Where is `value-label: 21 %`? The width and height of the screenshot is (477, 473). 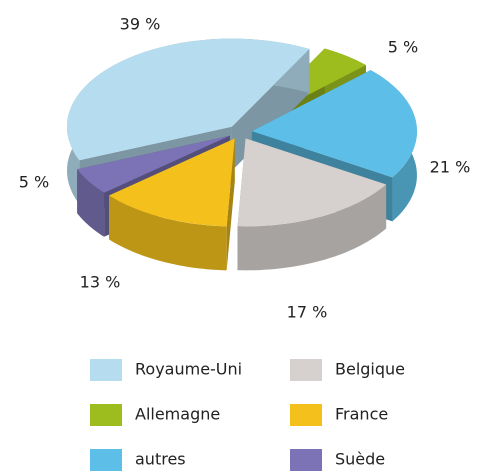 value-label: 21 % is located at coordinates (450, 167).